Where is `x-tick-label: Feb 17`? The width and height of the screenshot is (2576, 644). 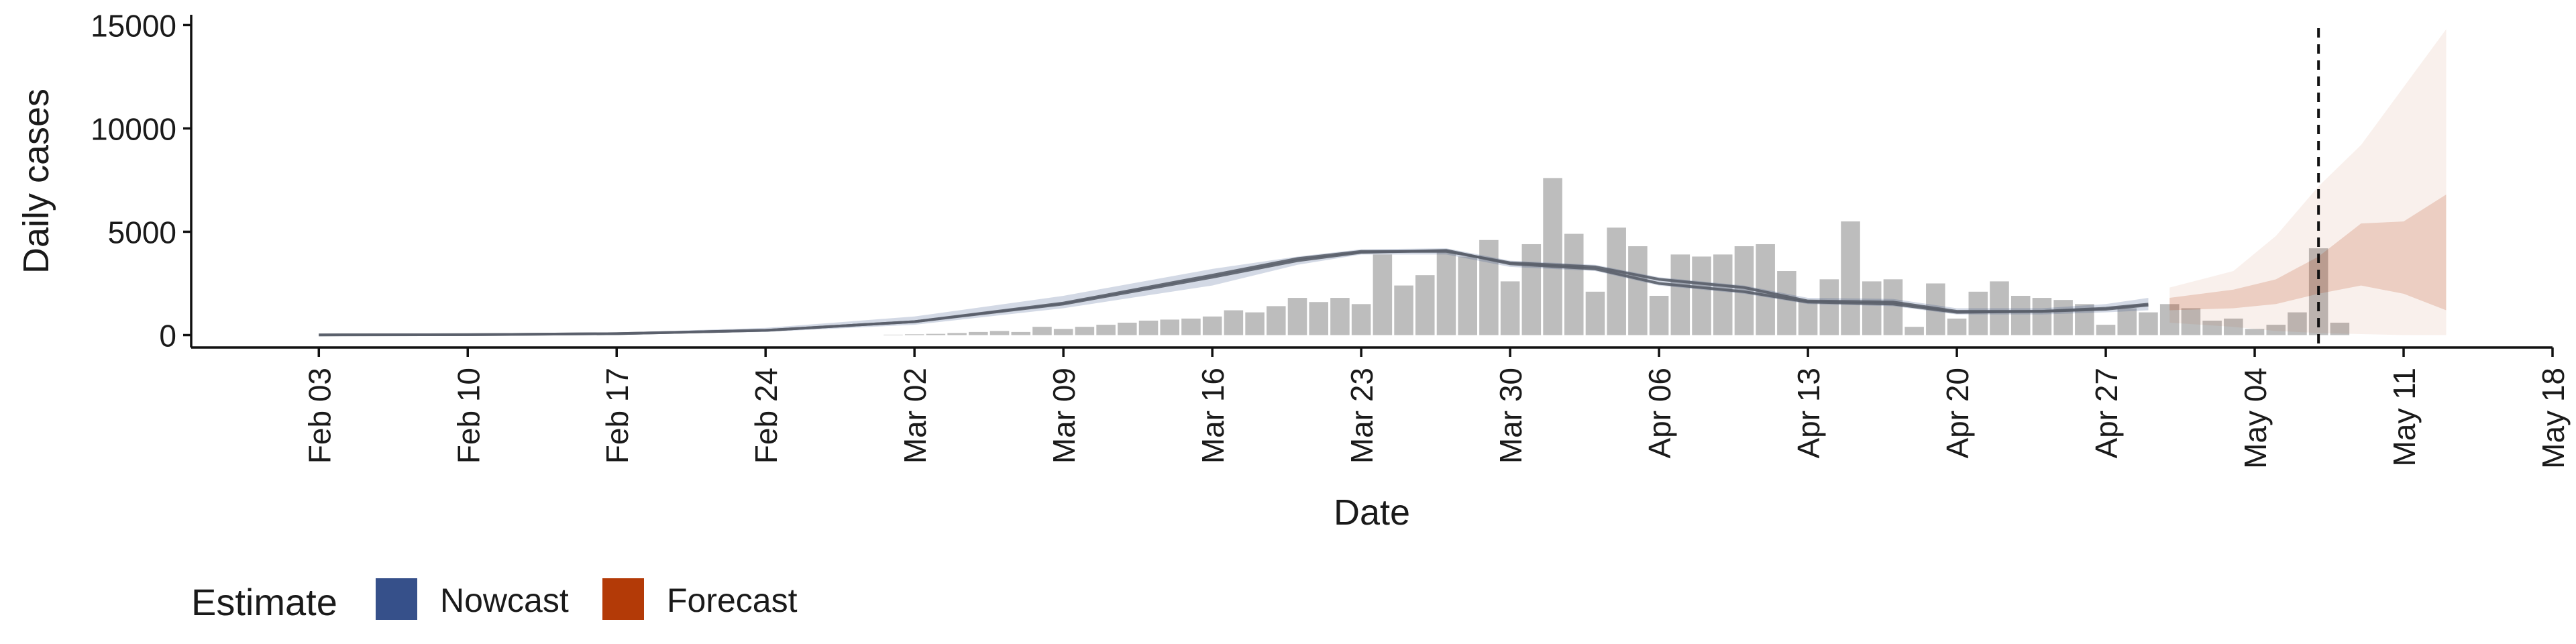 x-tick-label: Feb 17 is located at coordinates (617, 416).